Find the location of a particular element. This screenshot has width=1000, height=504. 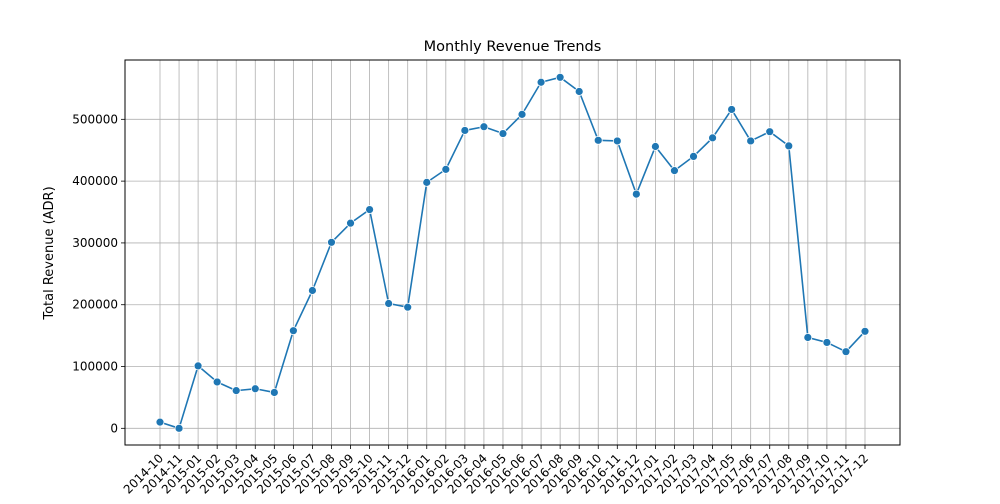

y-axis: 0 100000 200000 300000 400000 500000 is located at coordinates (98, 273).